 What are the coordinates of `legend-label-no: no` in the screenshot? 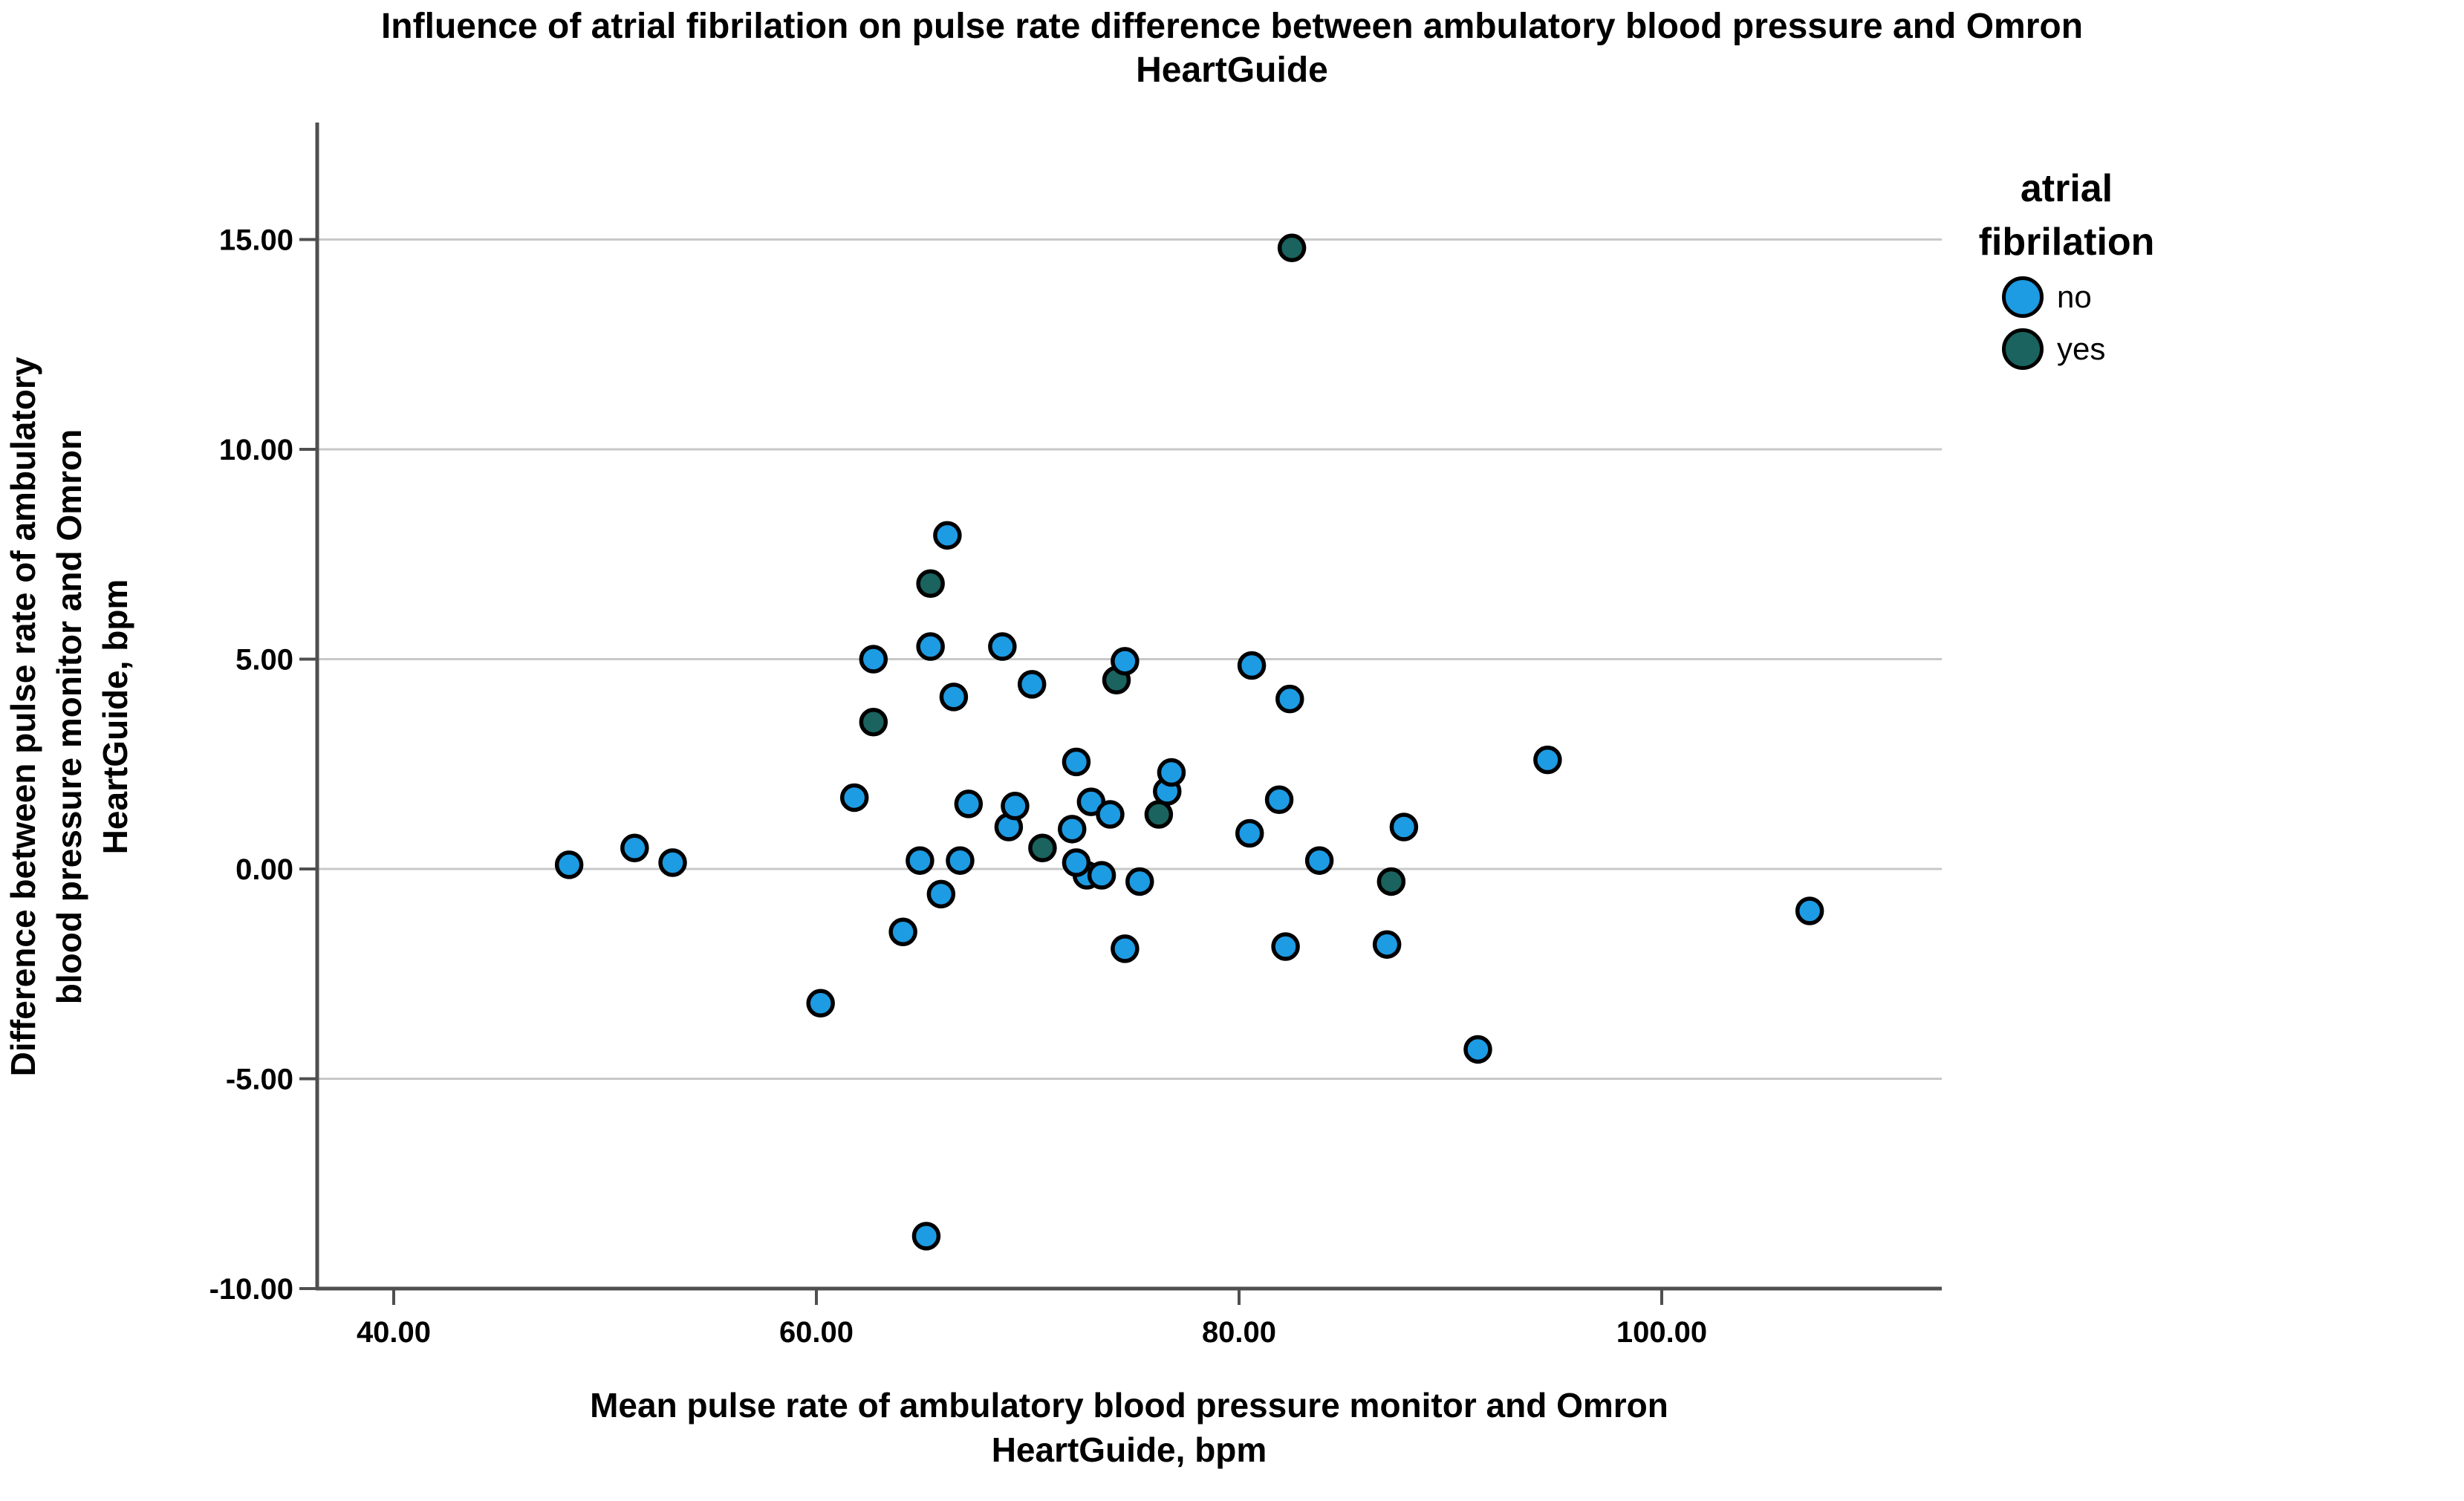 It's located at (2074, 296).